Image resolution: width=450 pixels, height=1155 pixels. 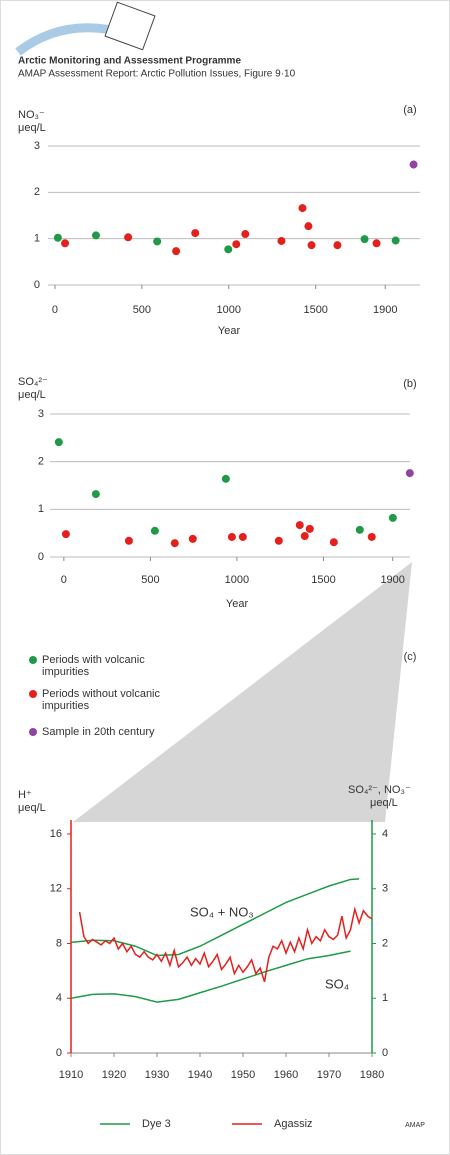 I want to click on legend-label: Dye 3, so click(x=156, y=1124).